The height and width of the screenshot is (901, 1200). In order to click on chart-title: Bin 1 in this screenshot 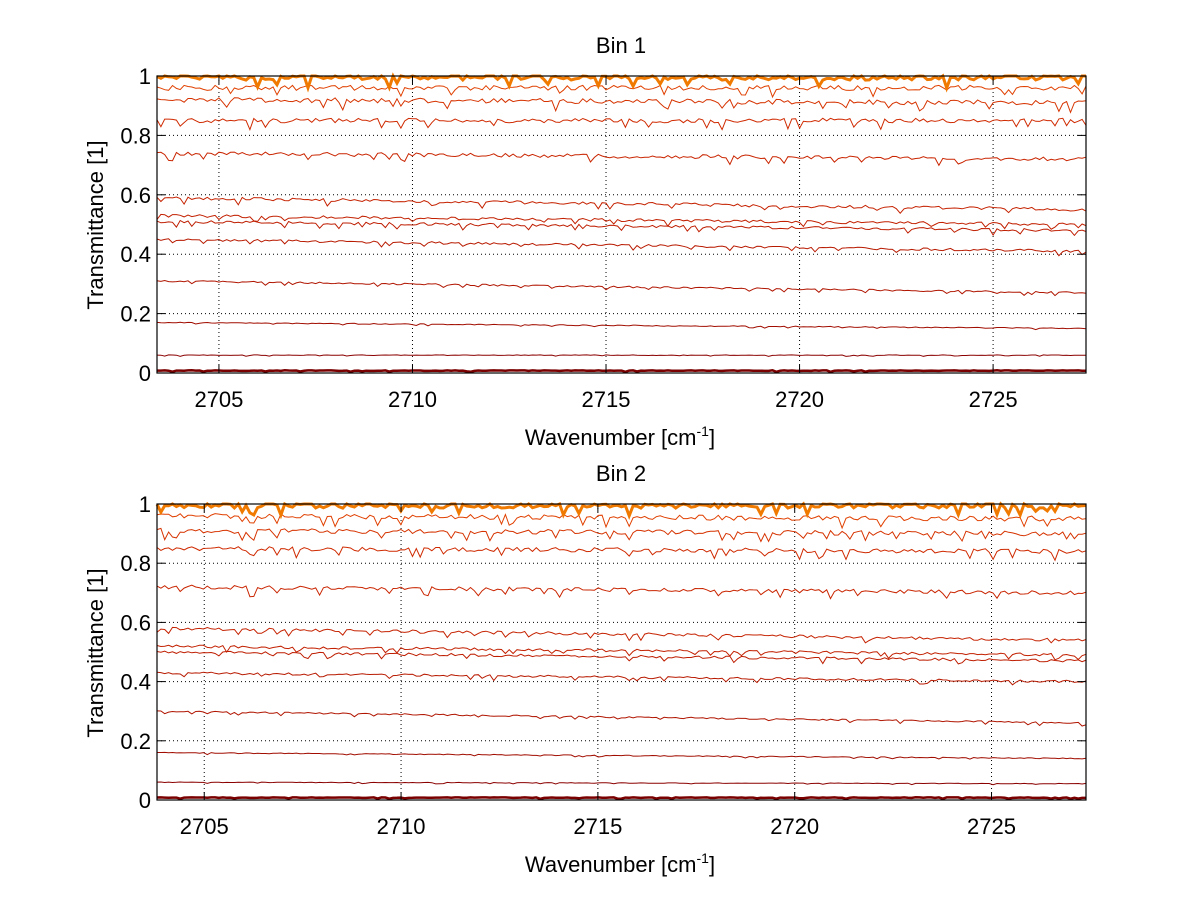, I will do `click(621, 45)`.